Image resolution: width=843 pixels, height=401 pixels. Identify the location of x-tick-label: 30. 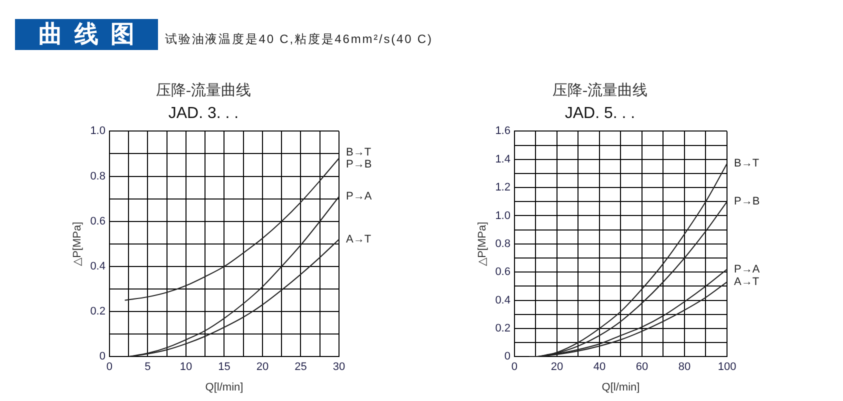
(339, 367).